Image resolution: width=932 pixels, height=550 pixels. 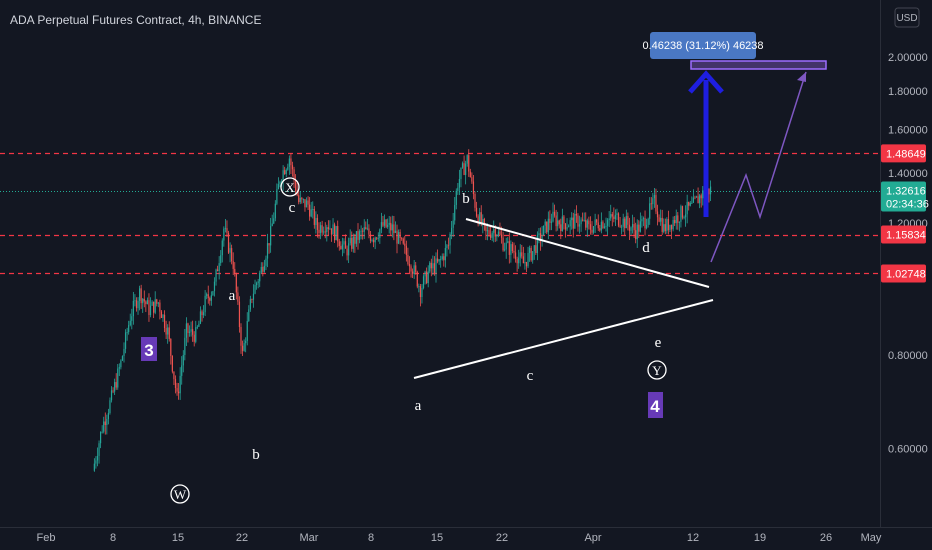 What do you see at coordinates (702, 46) in the screenshot?
I see `measure-label-text: 0.46238 (31.12%) 46238` at bounding box center [702, 46].